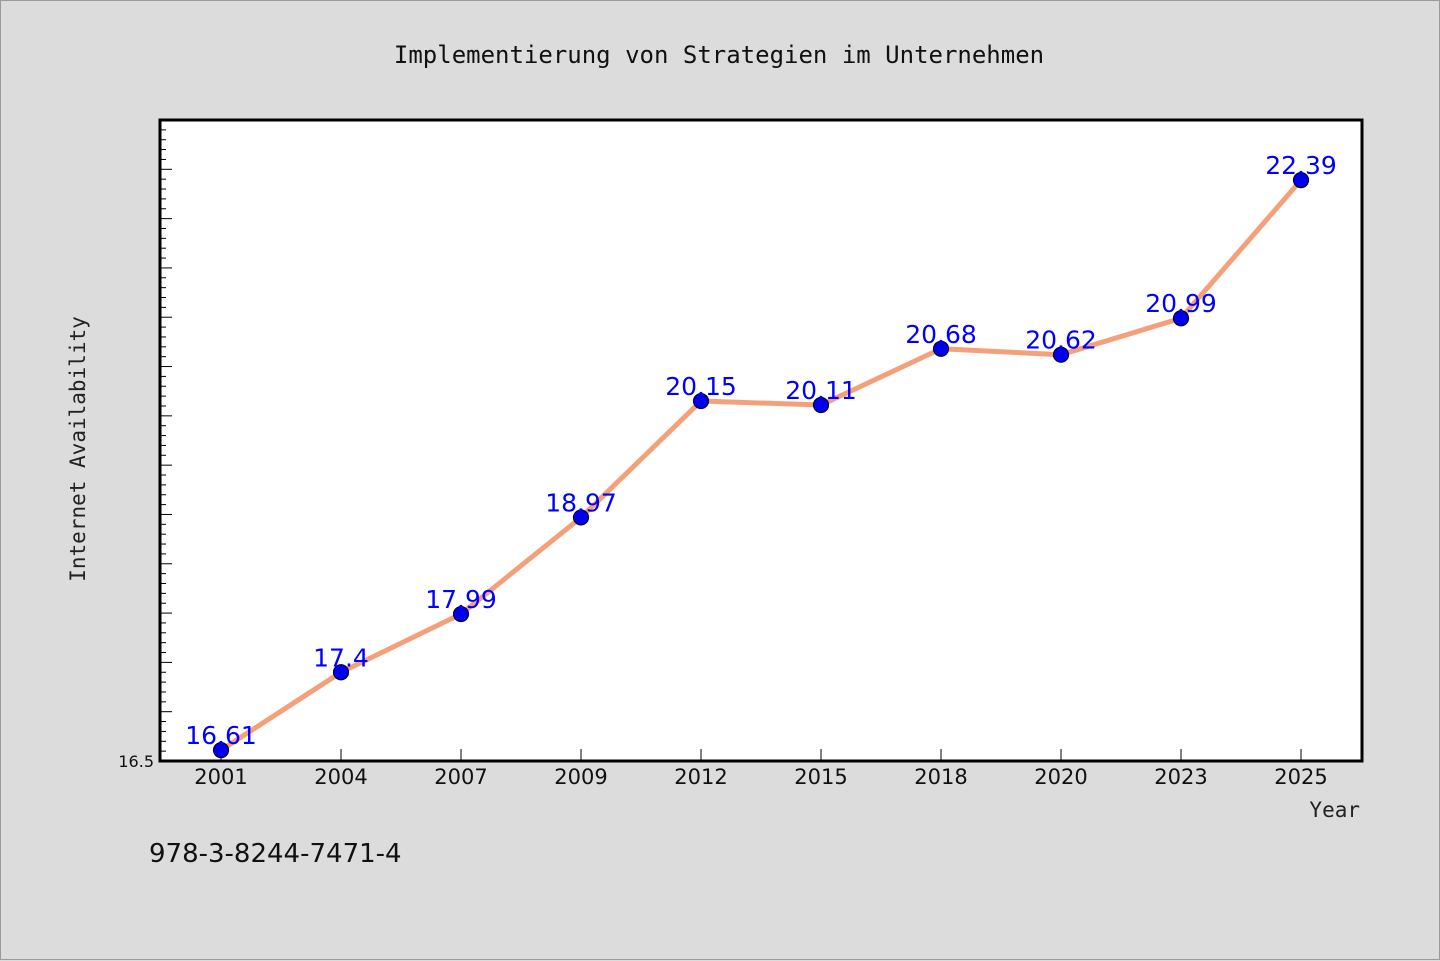 The height and width of the screenshot is (961, 1440). What do you see at coordinates (275, 854) in the screenshot?
I see `isbn-text: 978-3-8244-7471-4` at bounding box center [275, 854].